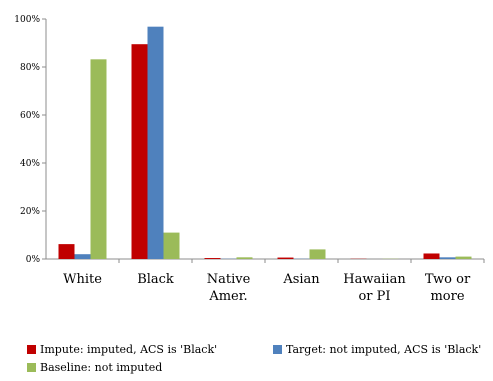 This screenshot has height=381, width=493. Describe the element at coordinates (448, 288) in the screenshot. I see `x-tick-label: Two or more` at that location.